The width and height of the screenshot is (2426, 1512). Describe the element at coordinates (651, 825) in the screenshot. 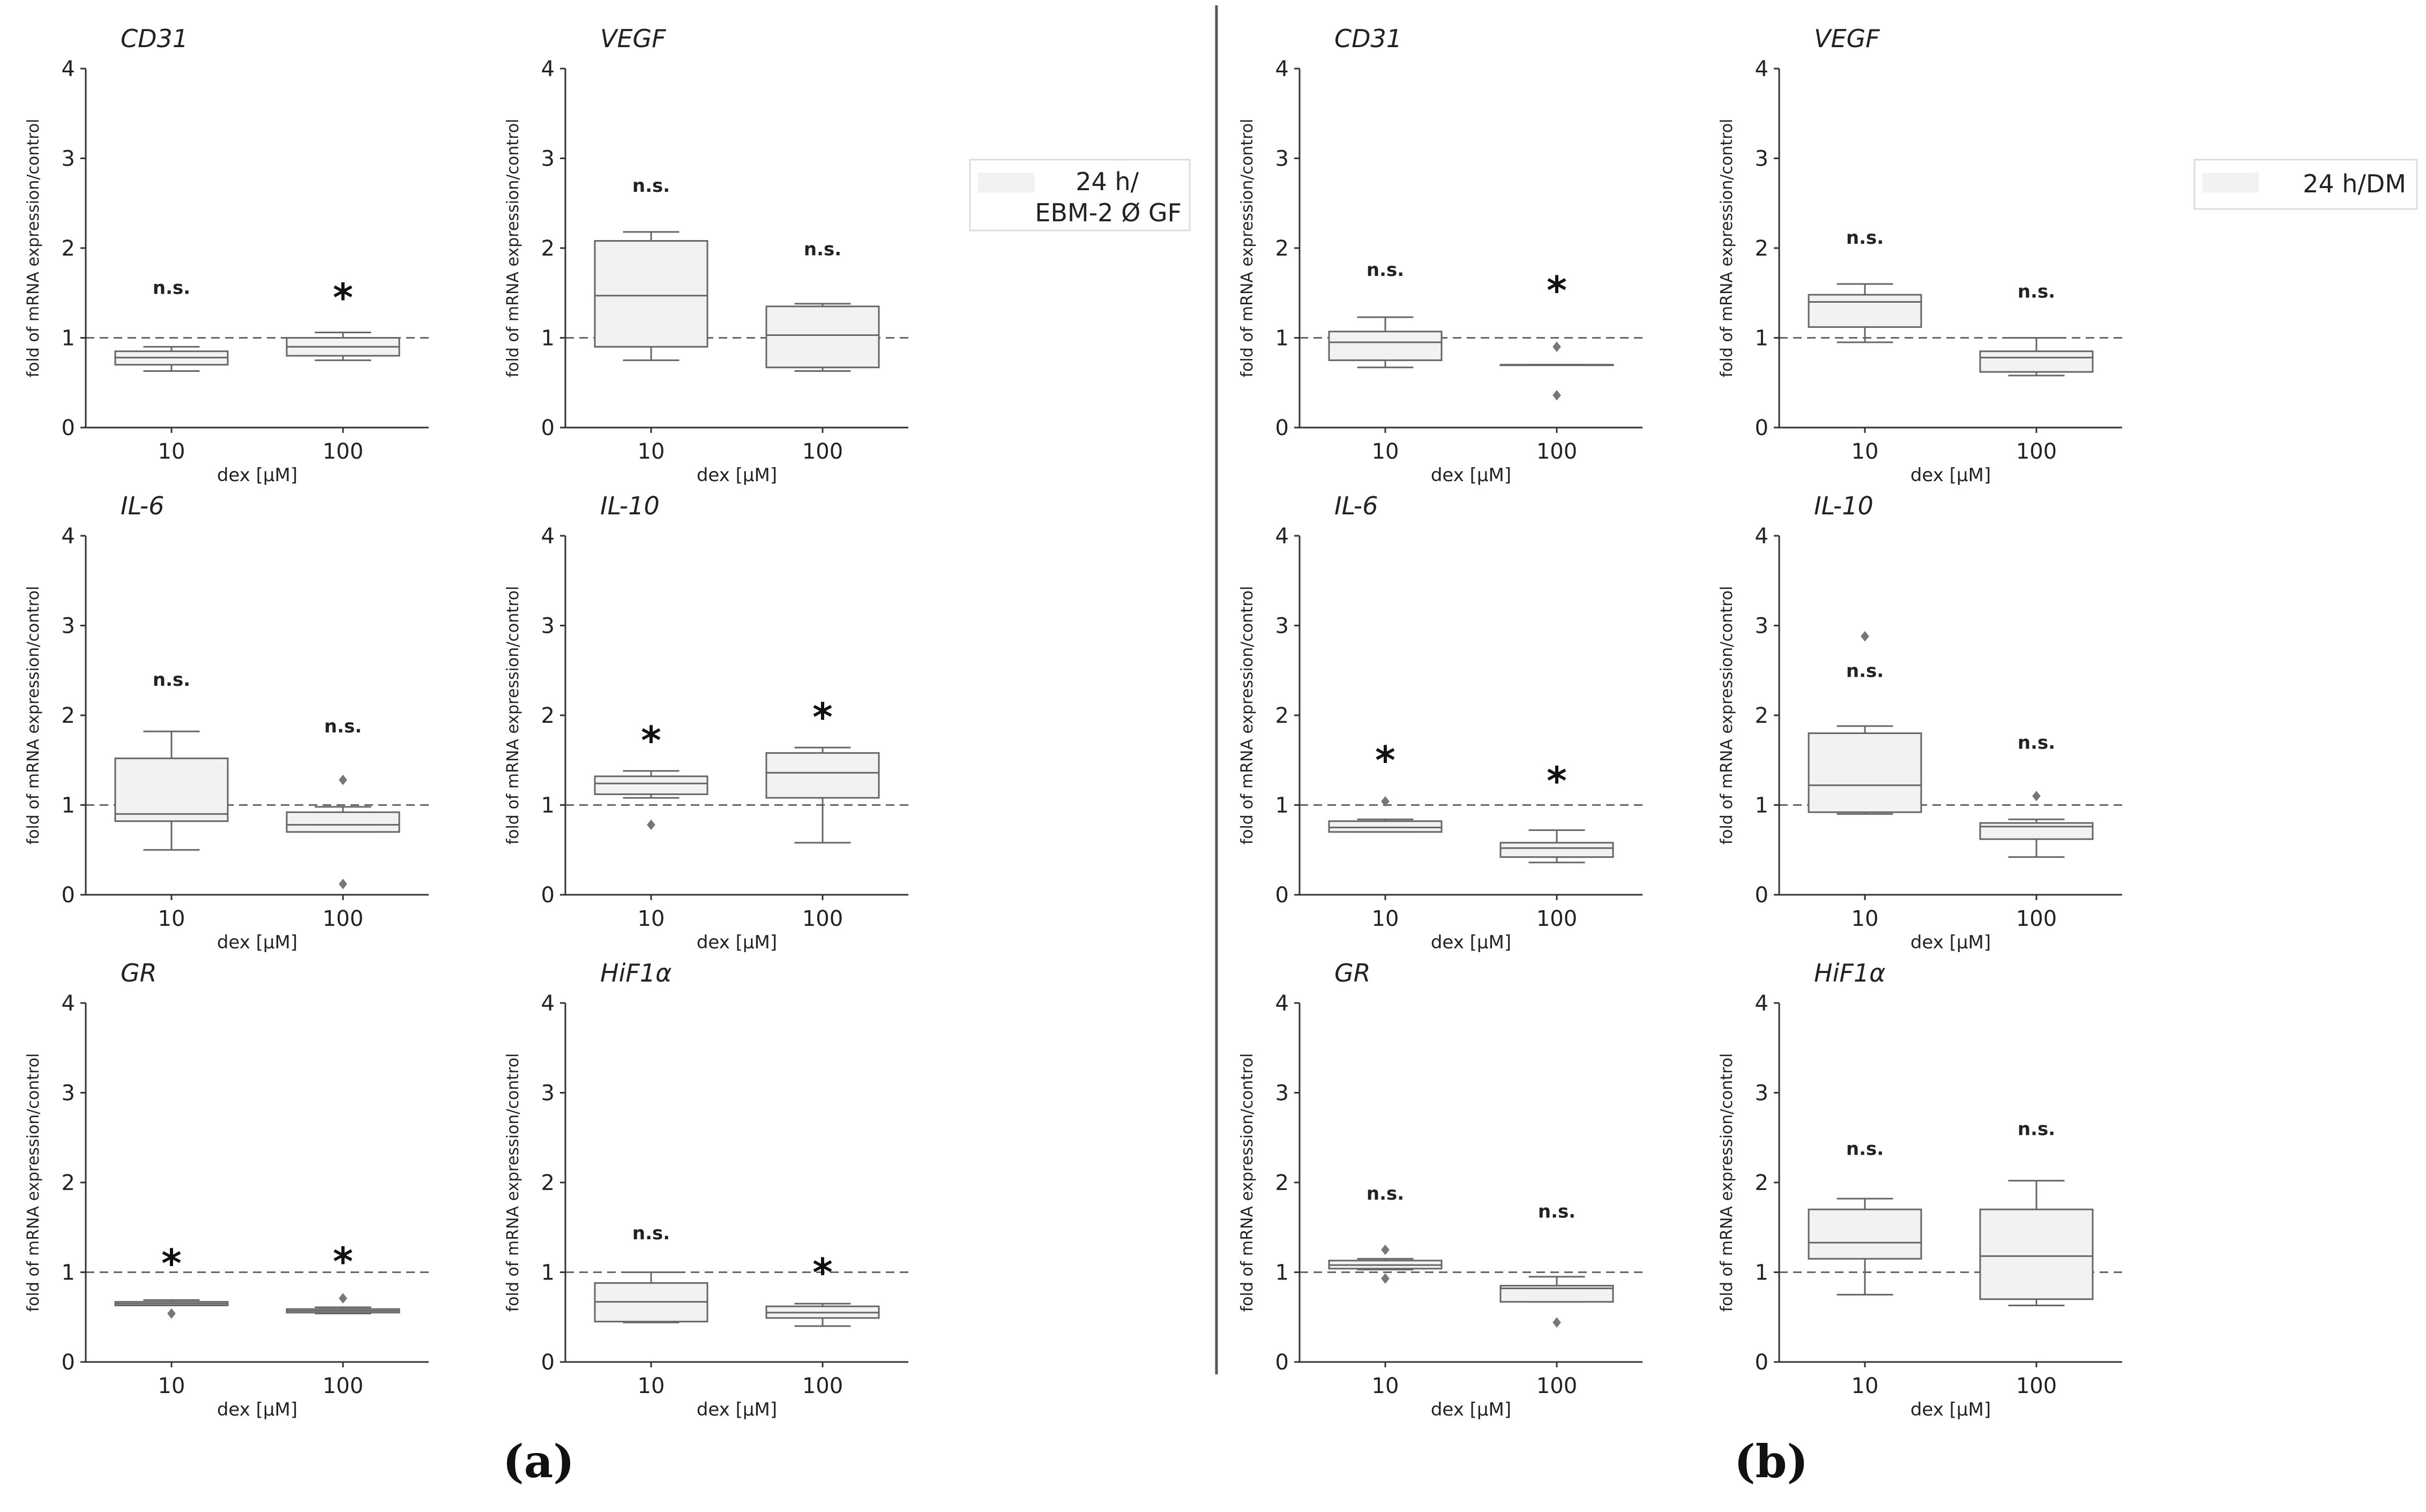

I see `chart-a-il10-group-10: * 10` at that location.